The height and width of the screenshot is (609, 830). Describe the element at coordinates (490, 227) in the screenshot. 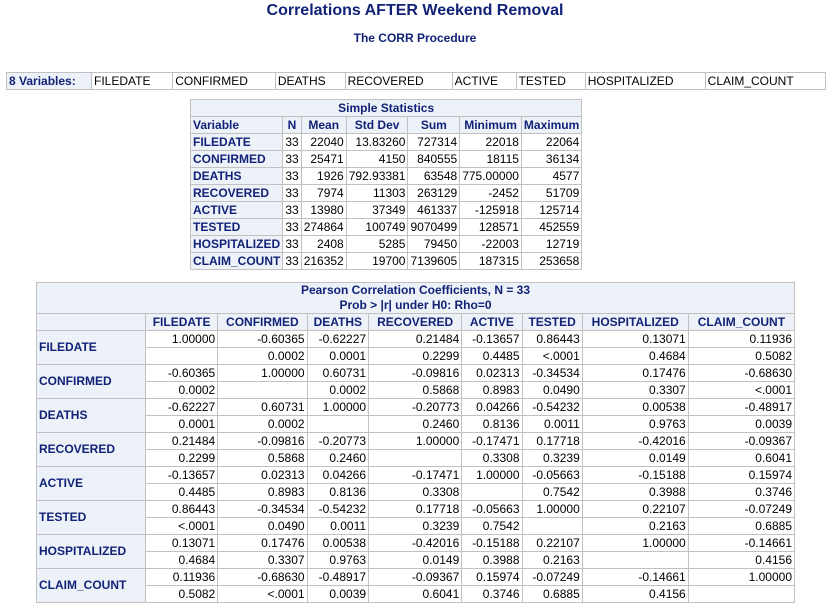

I see `stats-cell: 128571` at that location.